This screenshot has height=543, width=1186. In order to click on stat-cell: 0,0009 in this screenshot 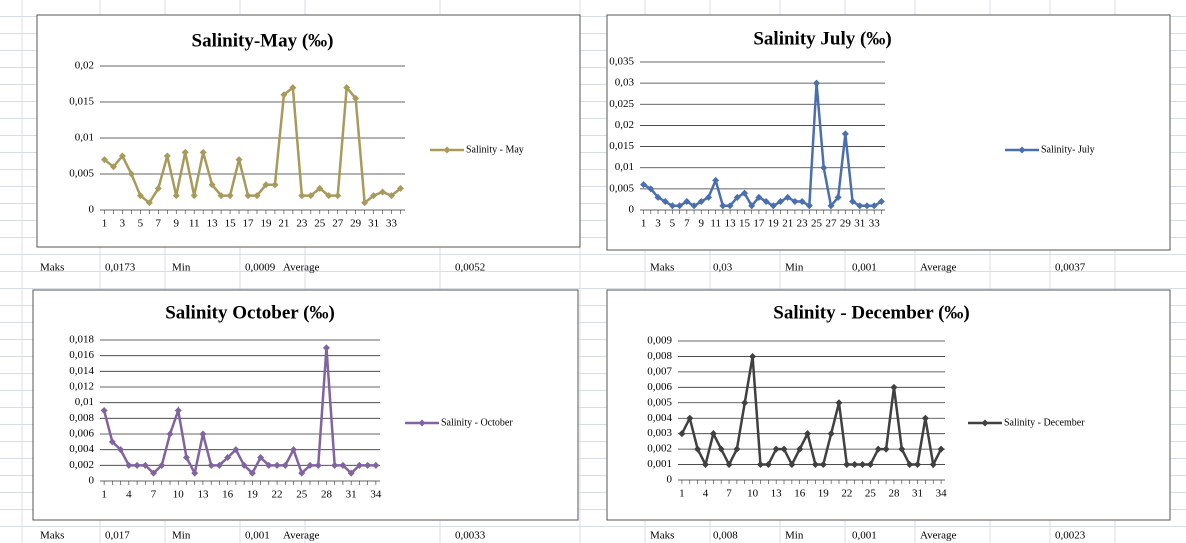, I will do `click(260, 268)`.